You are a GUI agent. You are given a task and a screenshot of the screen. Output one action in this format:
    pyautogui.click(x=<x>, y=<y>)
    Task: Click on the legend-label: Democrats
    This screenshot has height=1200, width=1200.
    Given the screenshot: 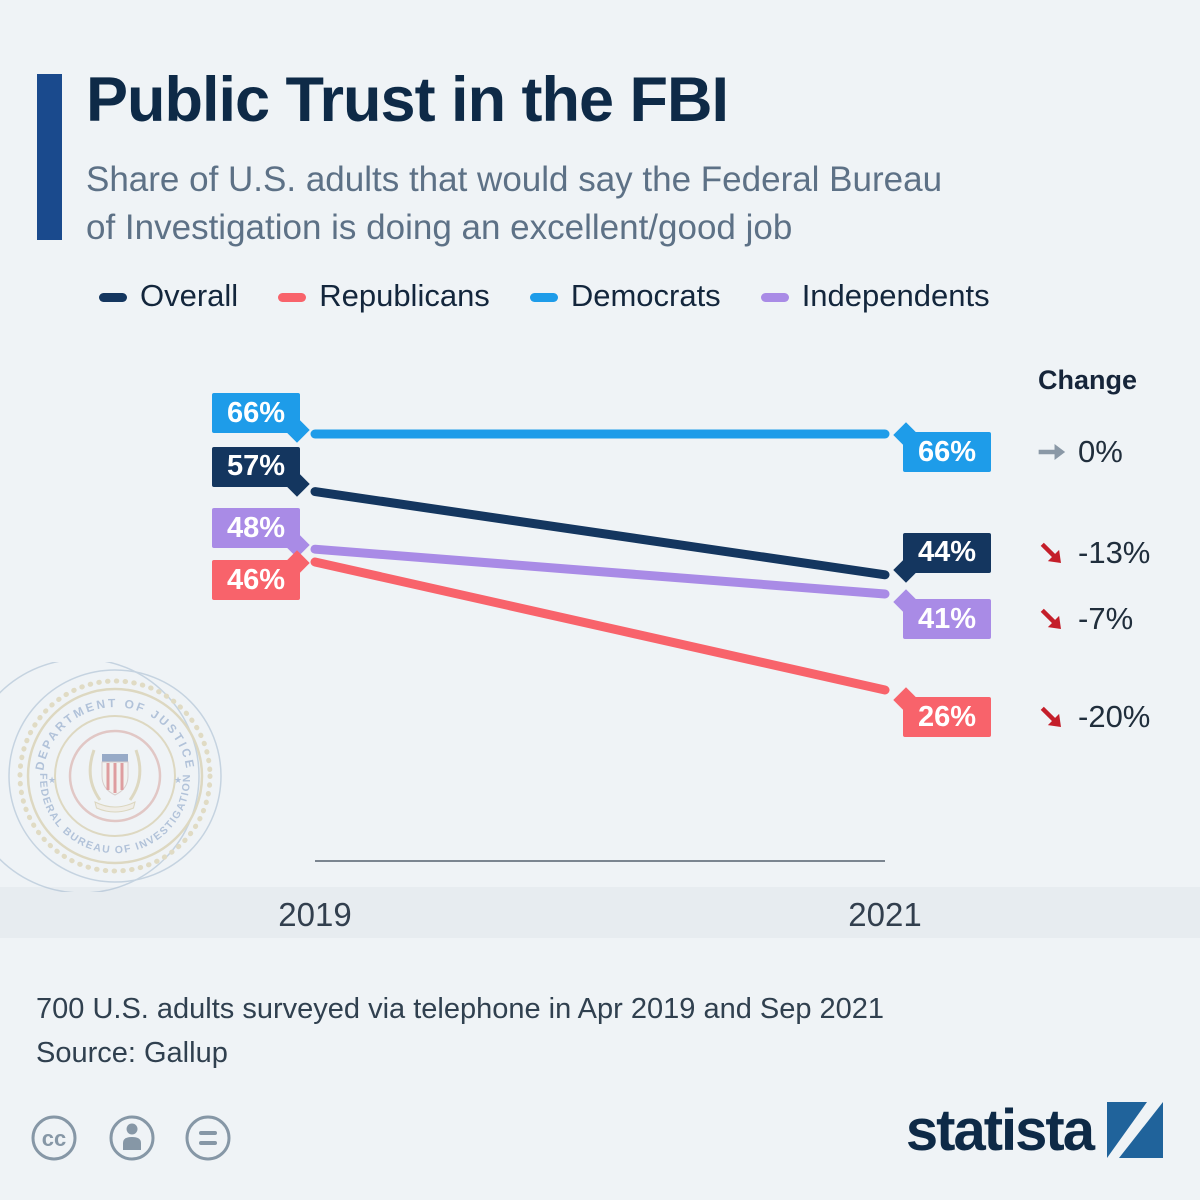 What is the action you would take?
    pyautogui.click(x=645, y=295)
    